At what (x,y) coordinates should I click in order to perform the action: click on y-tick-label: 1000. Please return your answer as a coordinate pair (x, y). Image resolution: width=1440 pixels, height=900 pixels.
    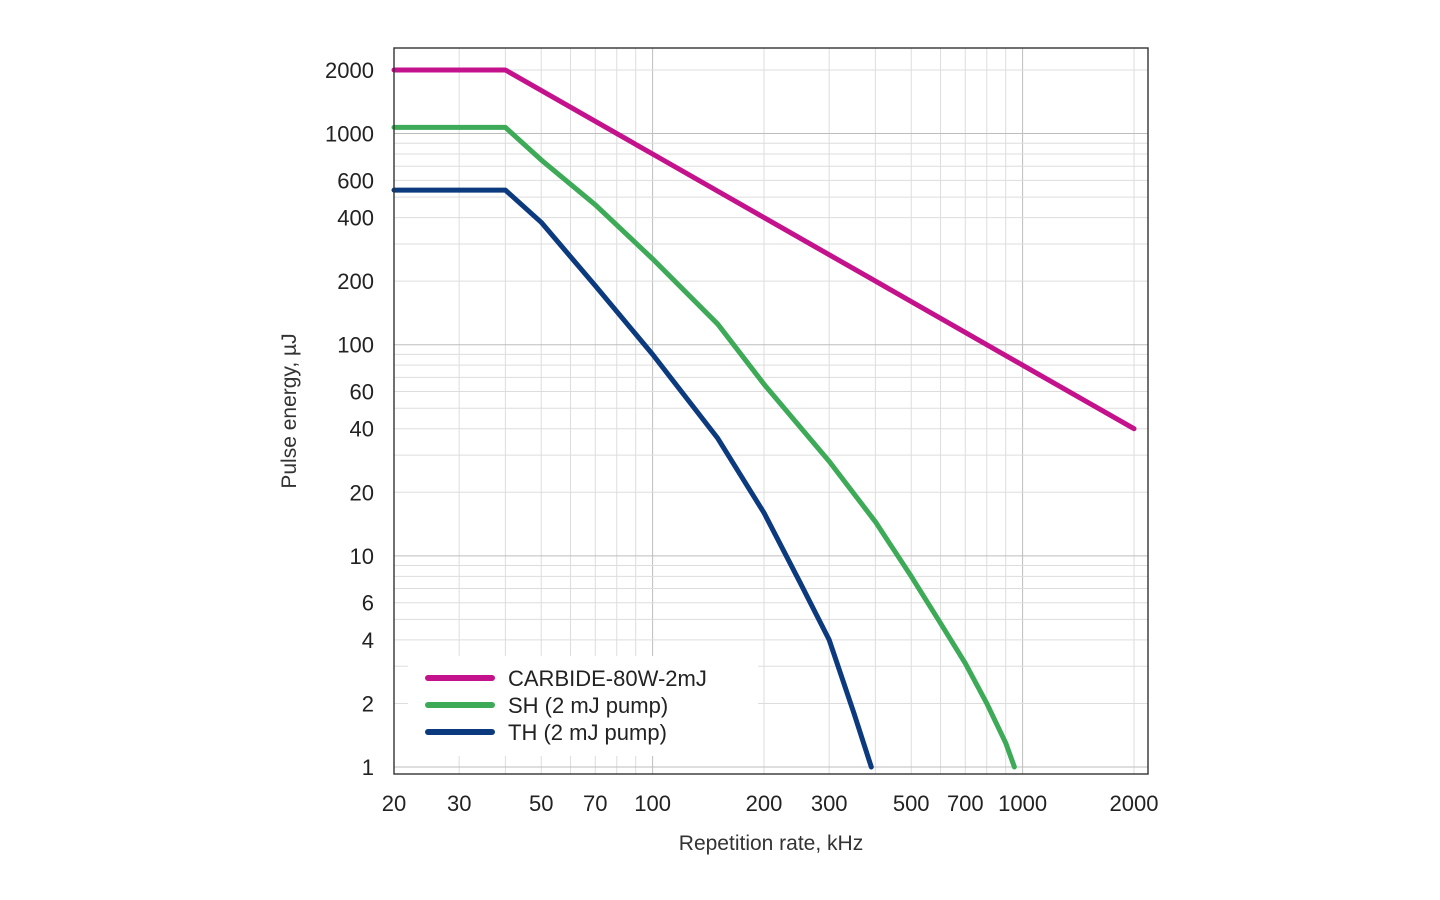
    Looking at the image, I should click on (349, 134).